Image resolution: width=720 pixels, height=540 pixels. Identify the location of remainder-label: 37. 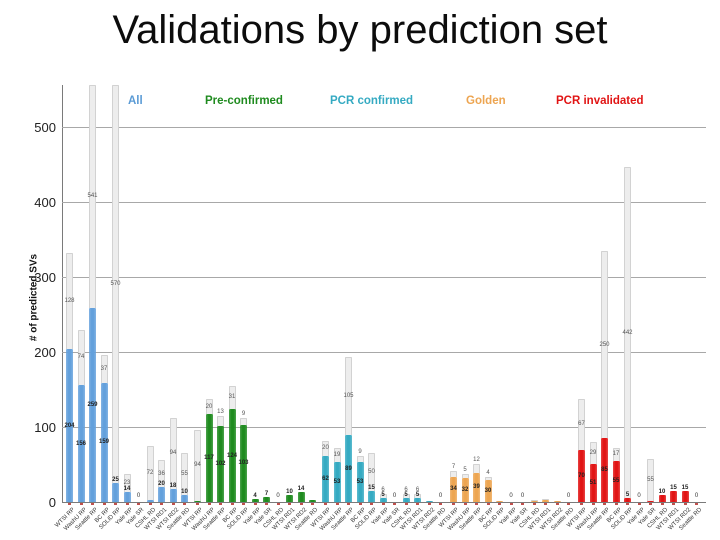
(104, 368).